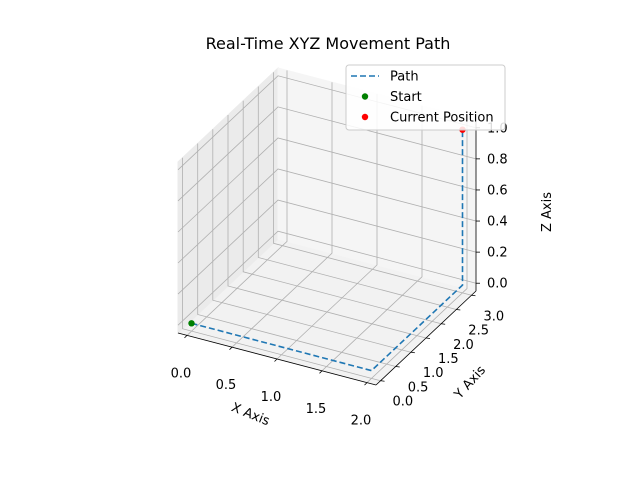  What do you see at coordinates (403, 402) in the screenshot?
I see `y-tick-label: 0.0` at bounding box center [403, 402].